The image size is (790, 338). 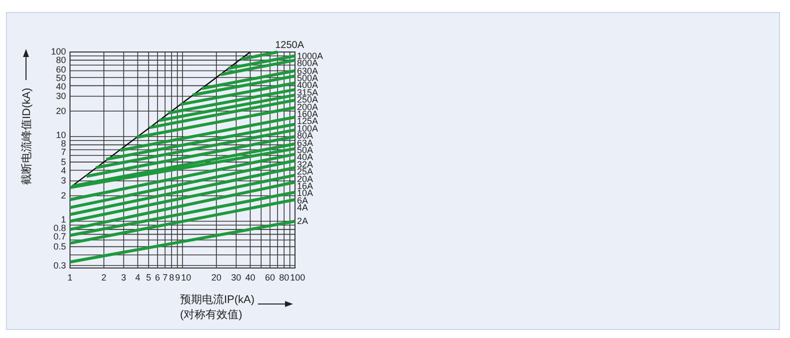 What do you see at coordinates (58, 51) in the screenshot?
I see `y-tick-label: 100` at bounding box center [58, 51].